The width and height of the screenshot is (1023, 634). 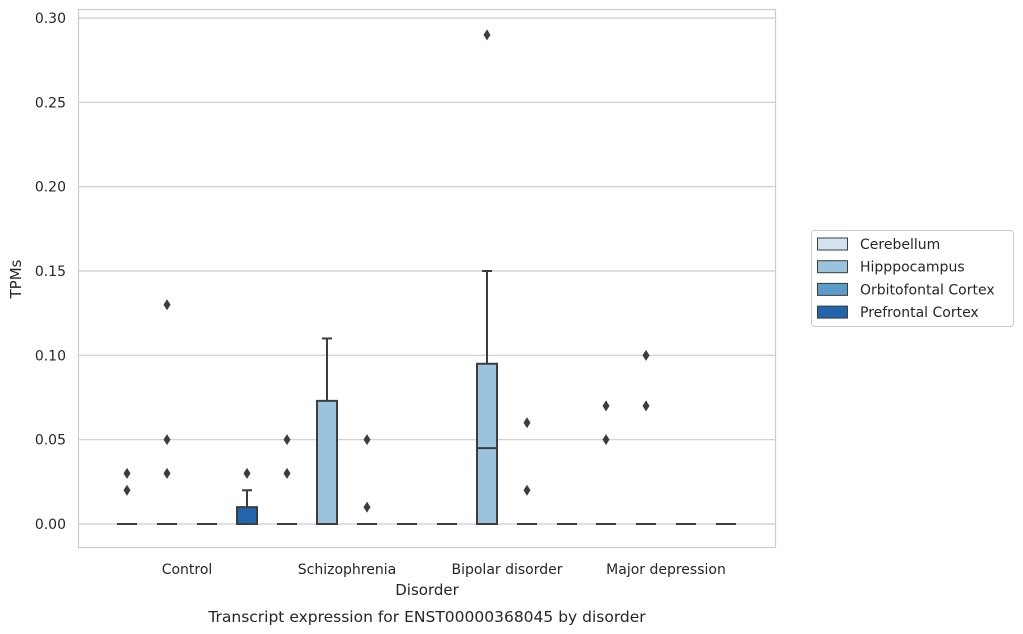 I want to click on y-axis-ticks: 0.00 0.05 0.10 0.15 0.20 0.25 0.30, so click(x=50, y=272).